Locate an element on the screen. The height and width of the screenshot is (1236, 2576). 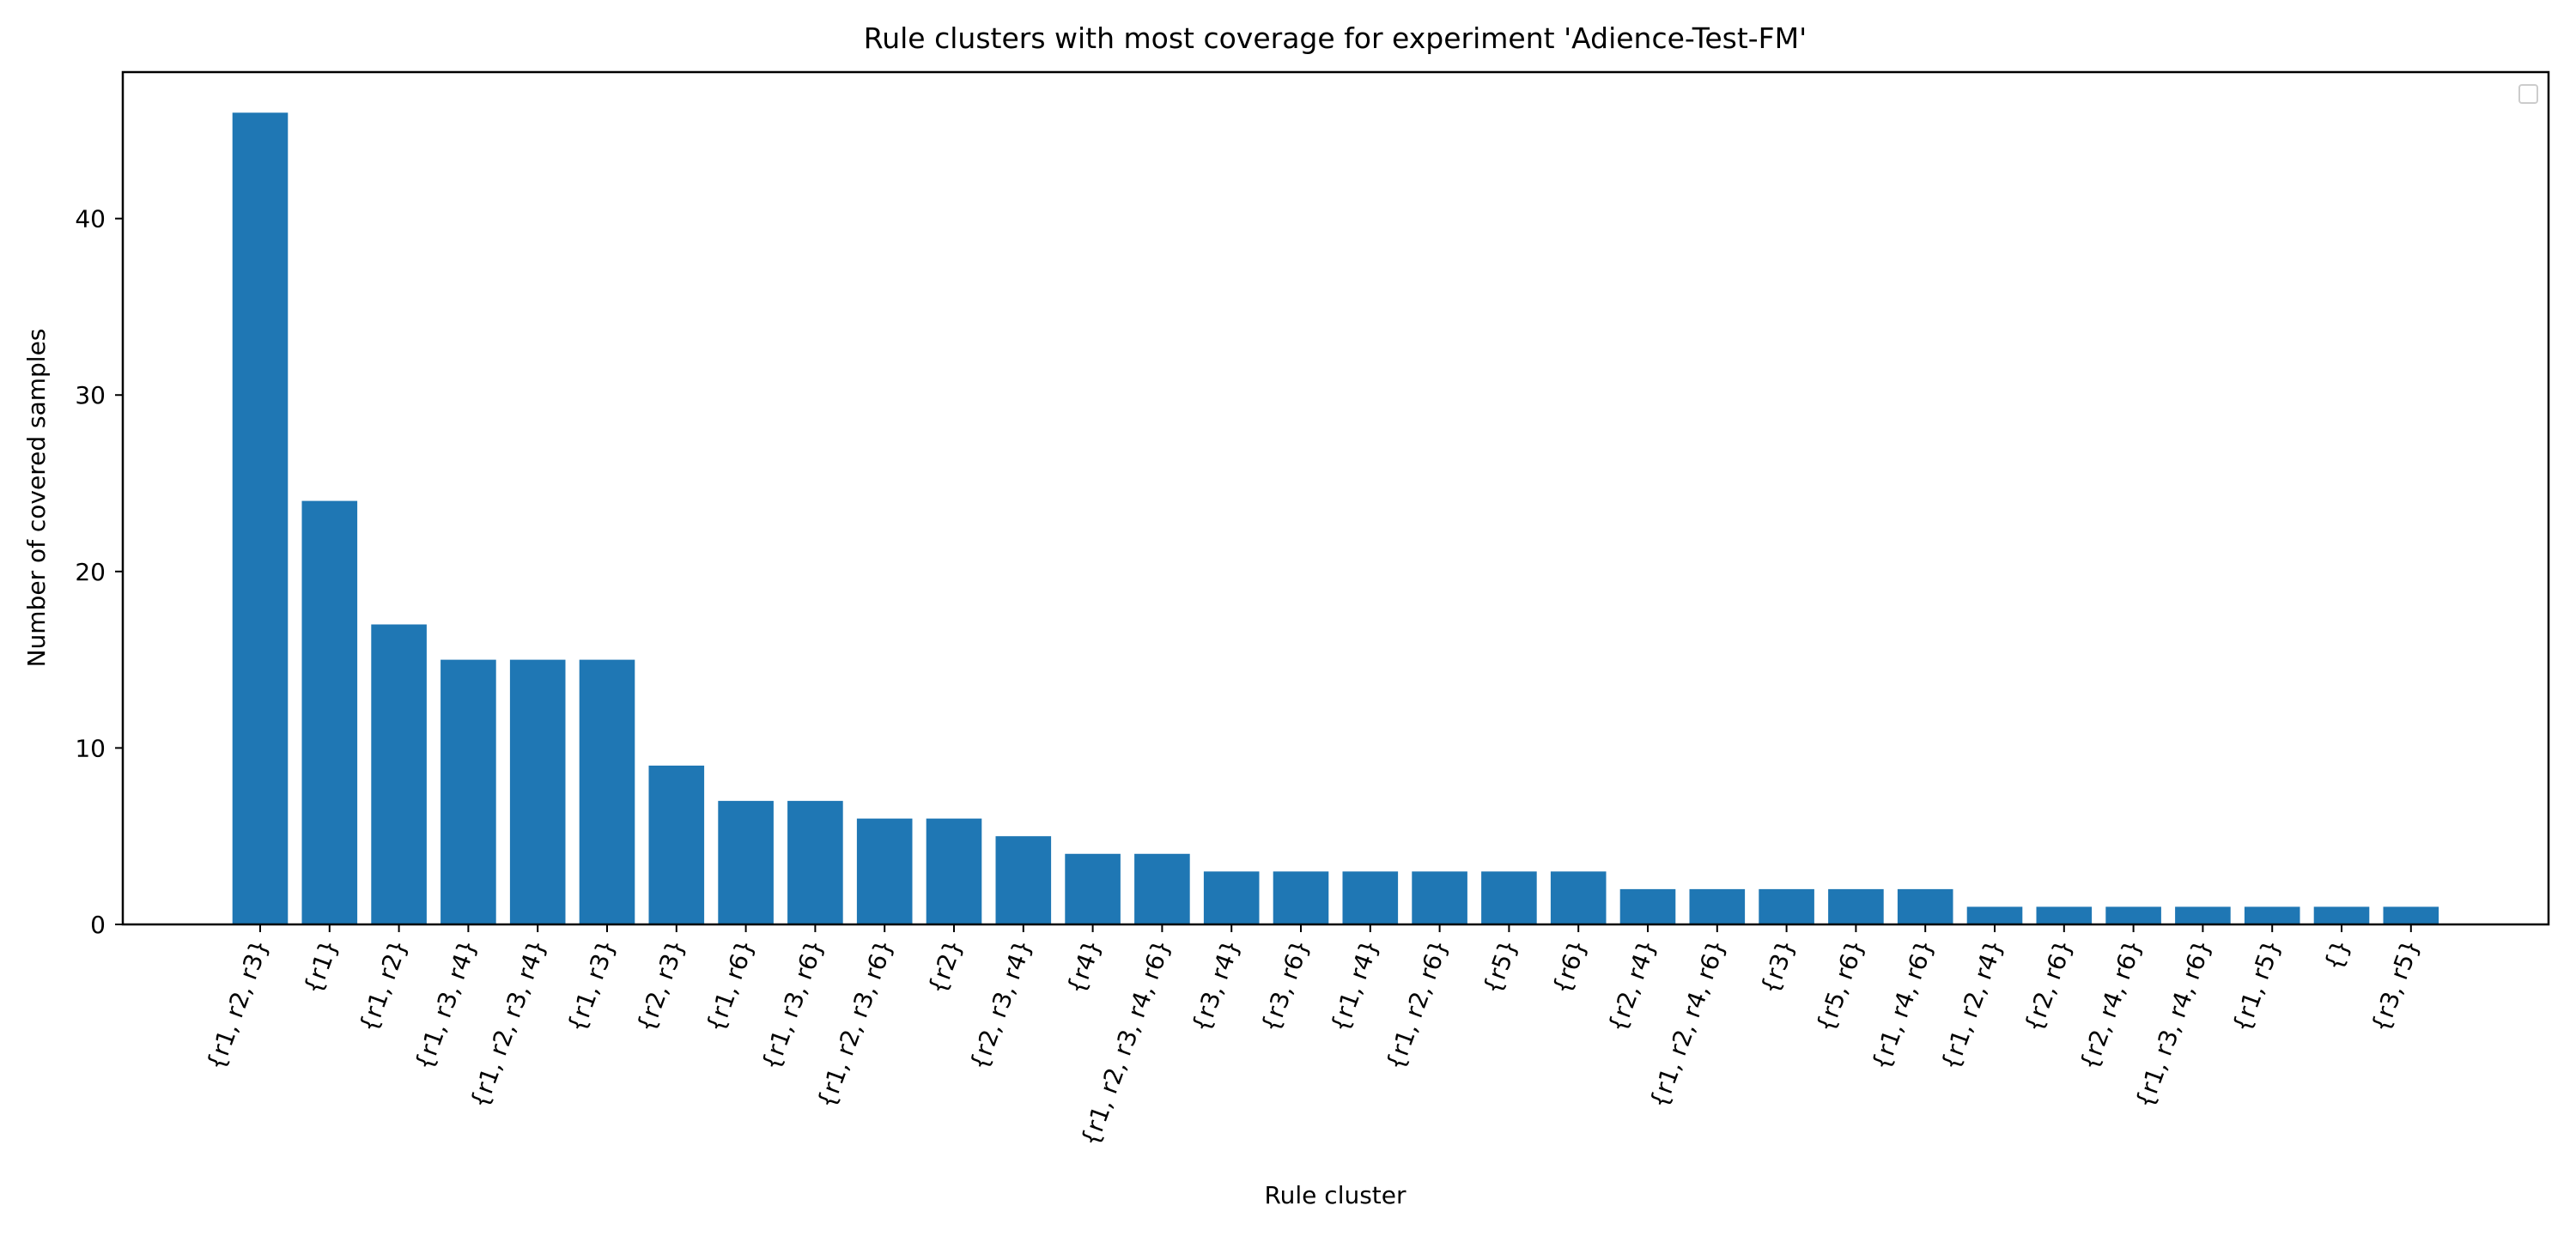
x-tick-label: {r2, r4} is located at coordinates (1632, 986).